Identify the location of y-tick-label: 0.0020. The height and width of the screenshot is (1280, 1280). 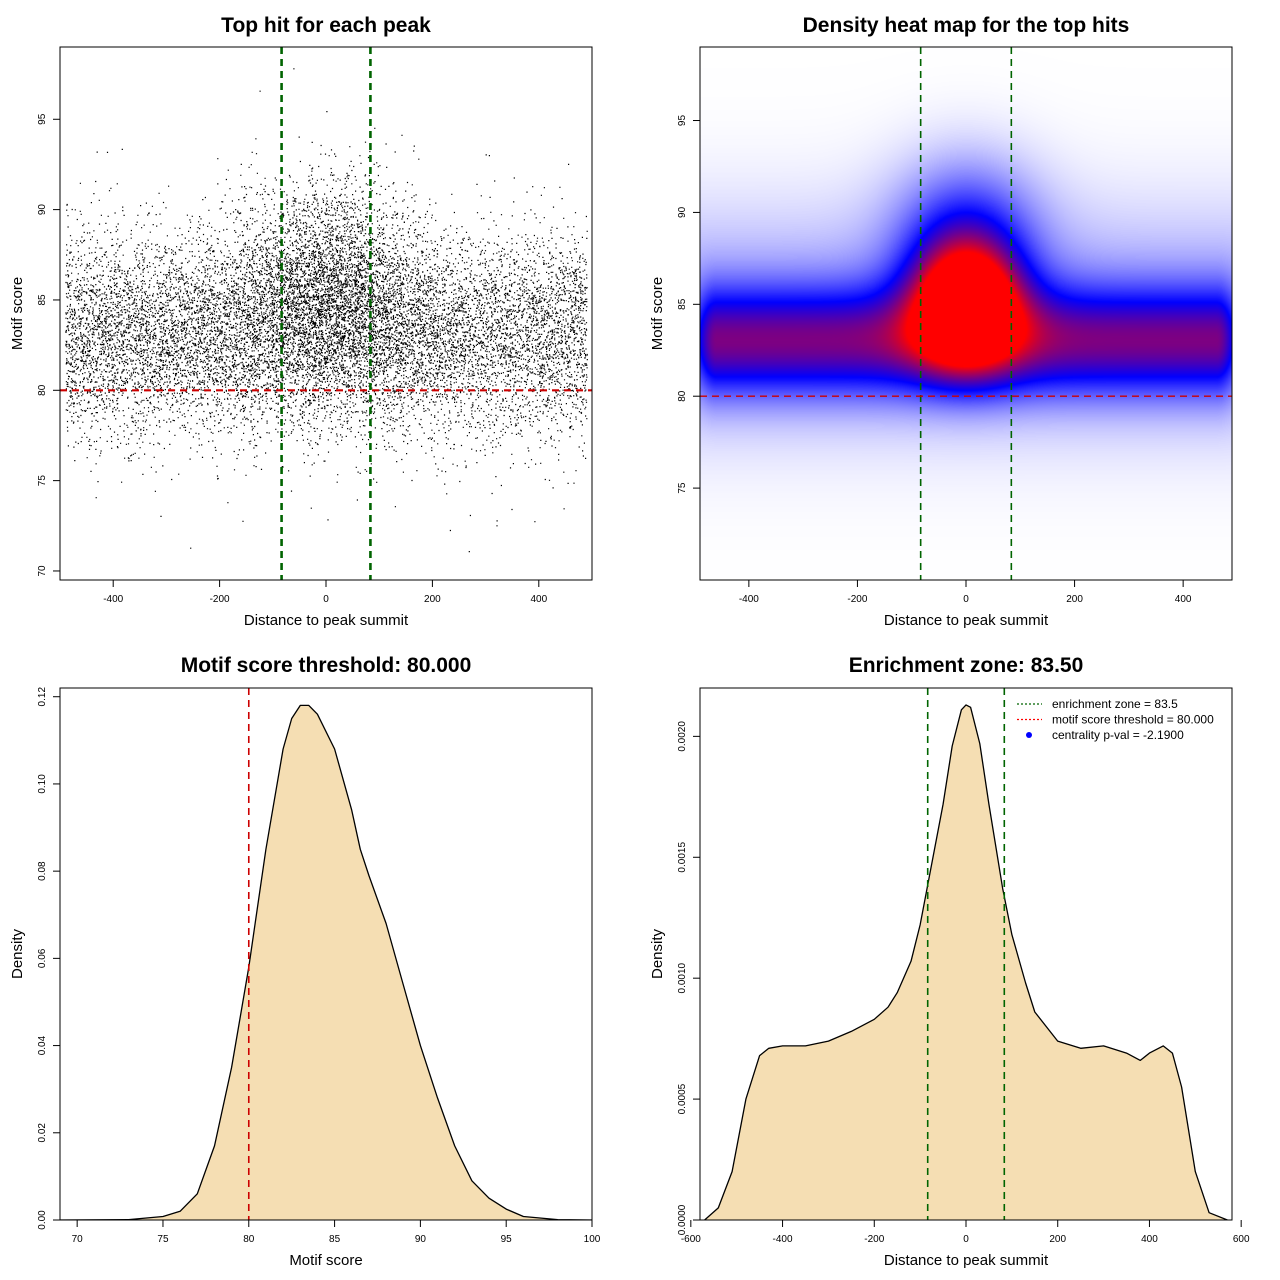
(682, 736).